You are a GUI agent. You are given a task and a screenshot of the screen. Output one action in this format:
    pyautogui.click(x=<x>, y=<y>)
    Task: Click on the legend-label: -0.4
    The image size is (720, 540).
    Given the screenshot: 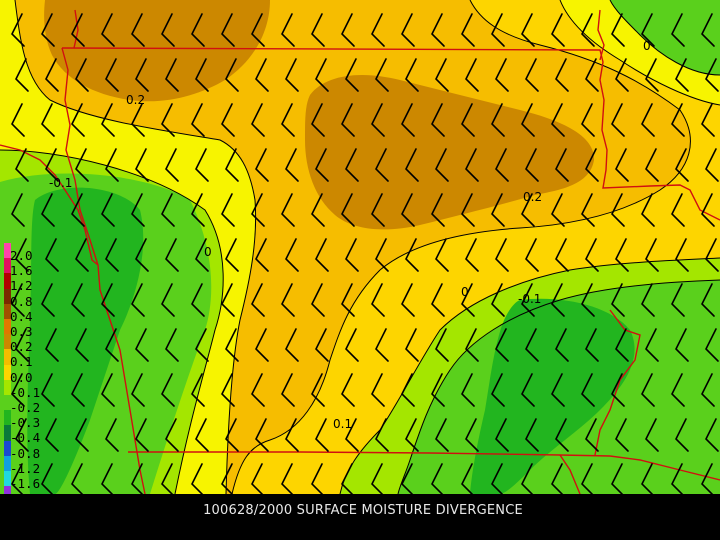 What is the action you would take?
    pyautogui.click(x=25, y=438)
    